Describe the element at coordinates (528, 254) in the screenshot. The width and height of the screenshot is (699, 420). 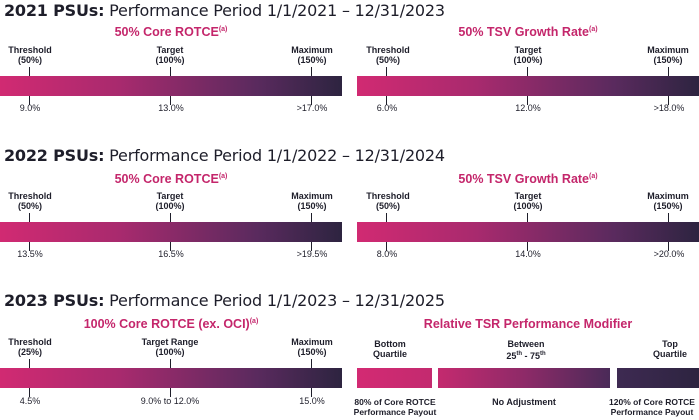
I see `target-value: 14.0%` at that location.